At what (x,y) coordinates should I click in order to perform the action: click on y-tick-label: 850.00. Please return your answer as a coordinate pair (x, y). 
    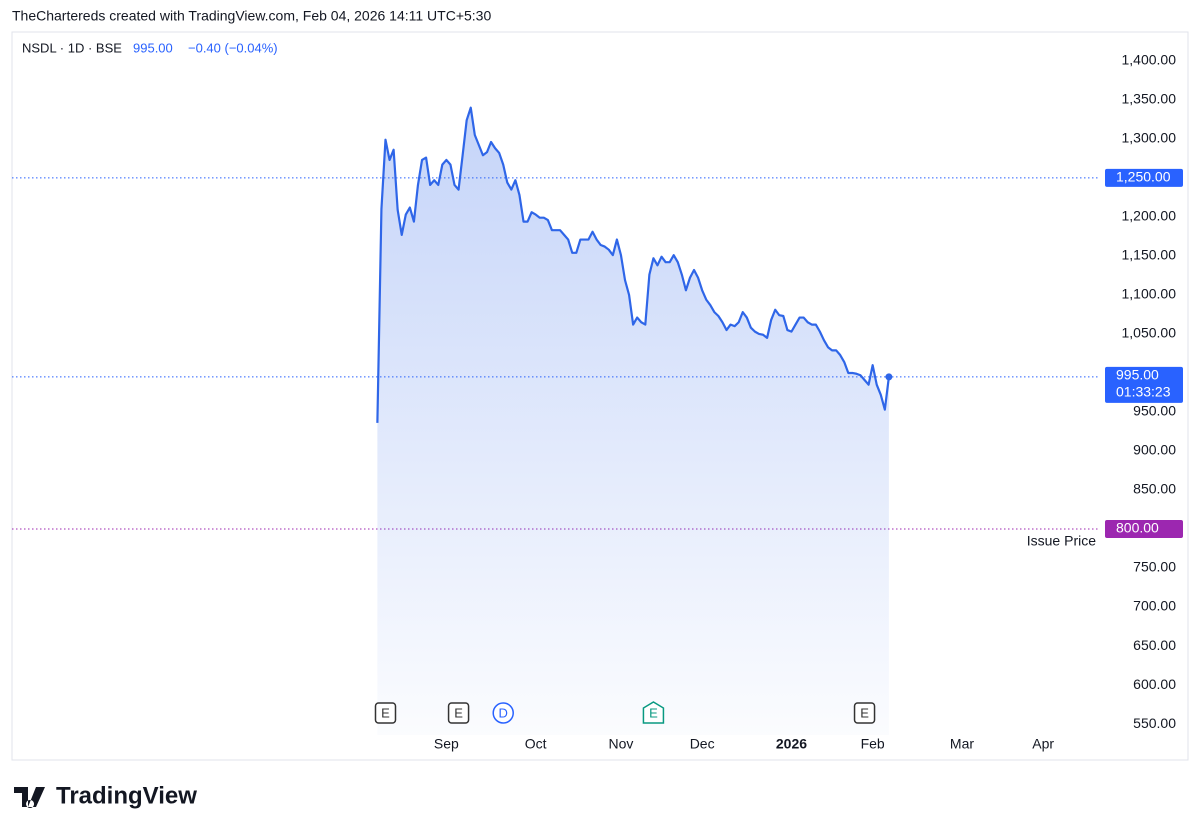
    Looking at the image, I should click on (1154, 489).